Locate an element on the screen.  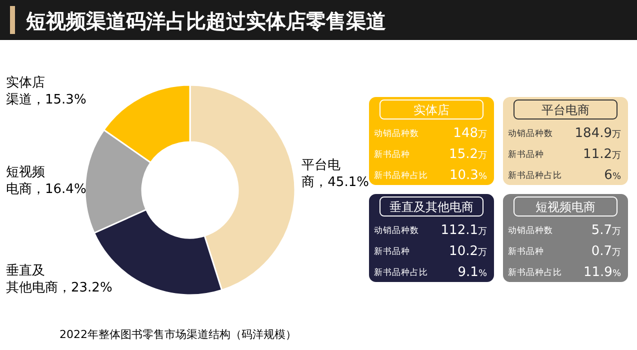
text: 148万 is located at coordinates (470, 133).